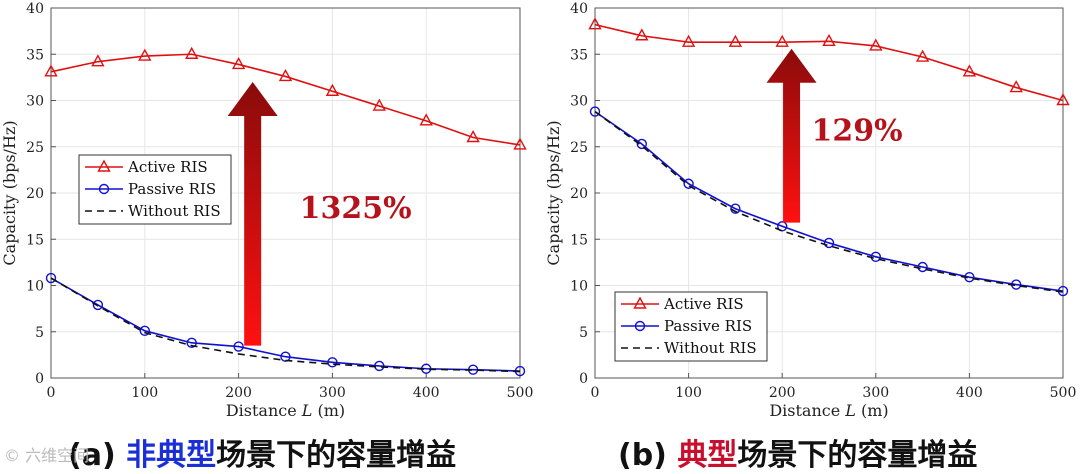 The image size is (1080, 474). What do you see at coordinates (97, 455) in the screenshot?
I see `caption-a-prefix: (a)` at bounding box center [97, 455].